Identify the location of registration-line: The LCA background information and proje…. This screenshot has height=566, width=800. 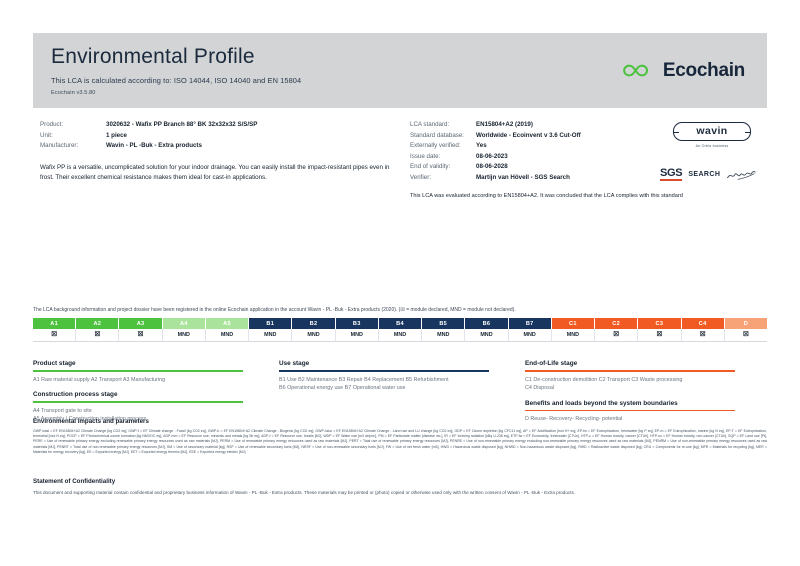
(274, 310).